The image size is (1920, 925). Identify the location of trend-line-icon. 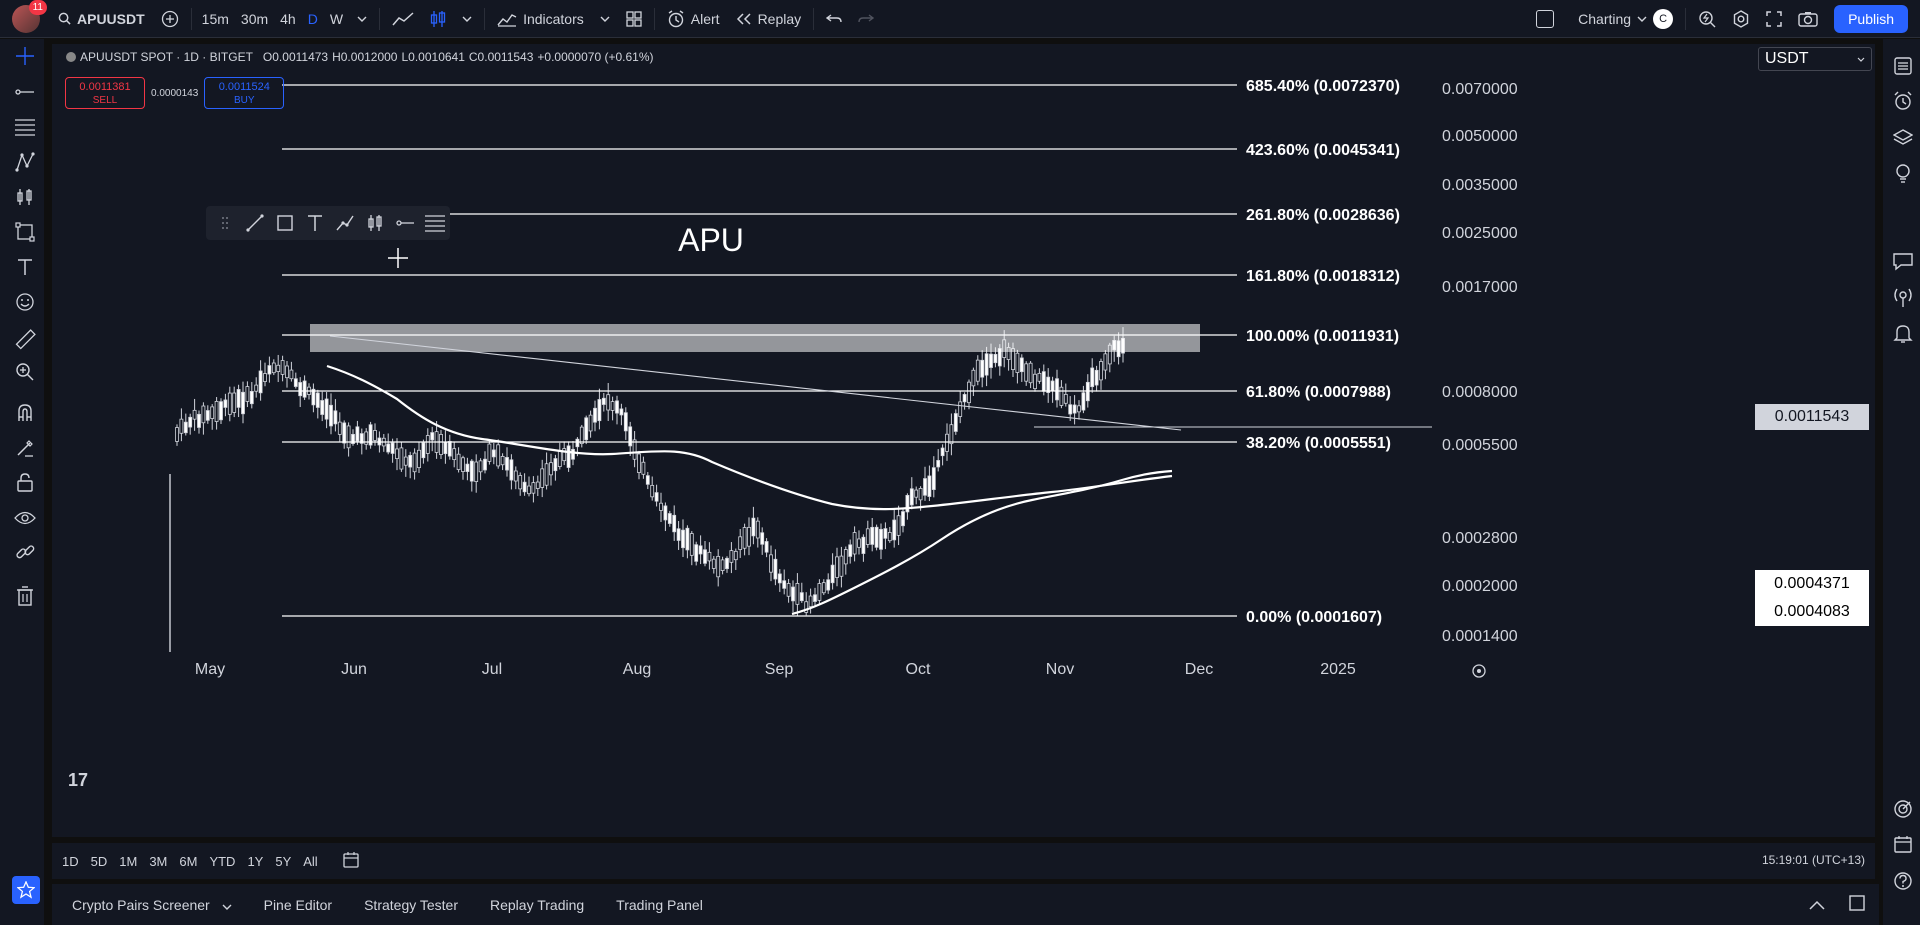
(25, 92).